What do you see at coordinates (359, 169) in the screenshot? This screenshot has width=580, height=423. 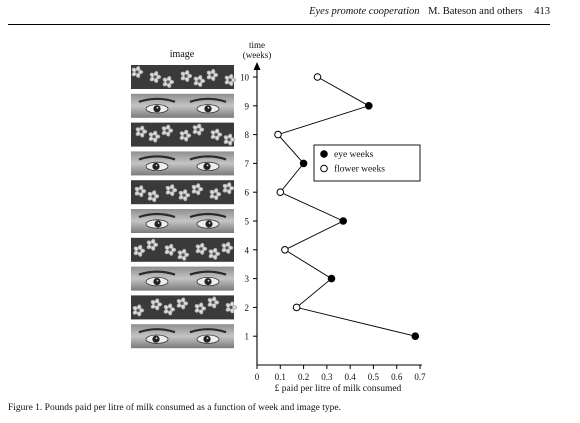 I see `legend-label: flower weeks` at bounding box center [359, 169].